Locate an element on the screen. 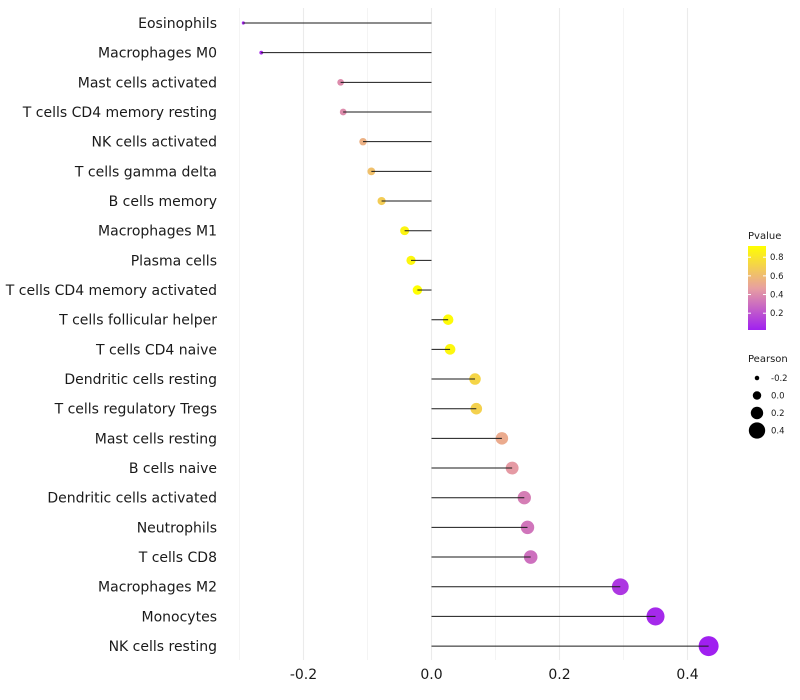 The width and height of the screenshot is (800, 700). x-tick-label: -0.2 is located at coordinates (303, 675).